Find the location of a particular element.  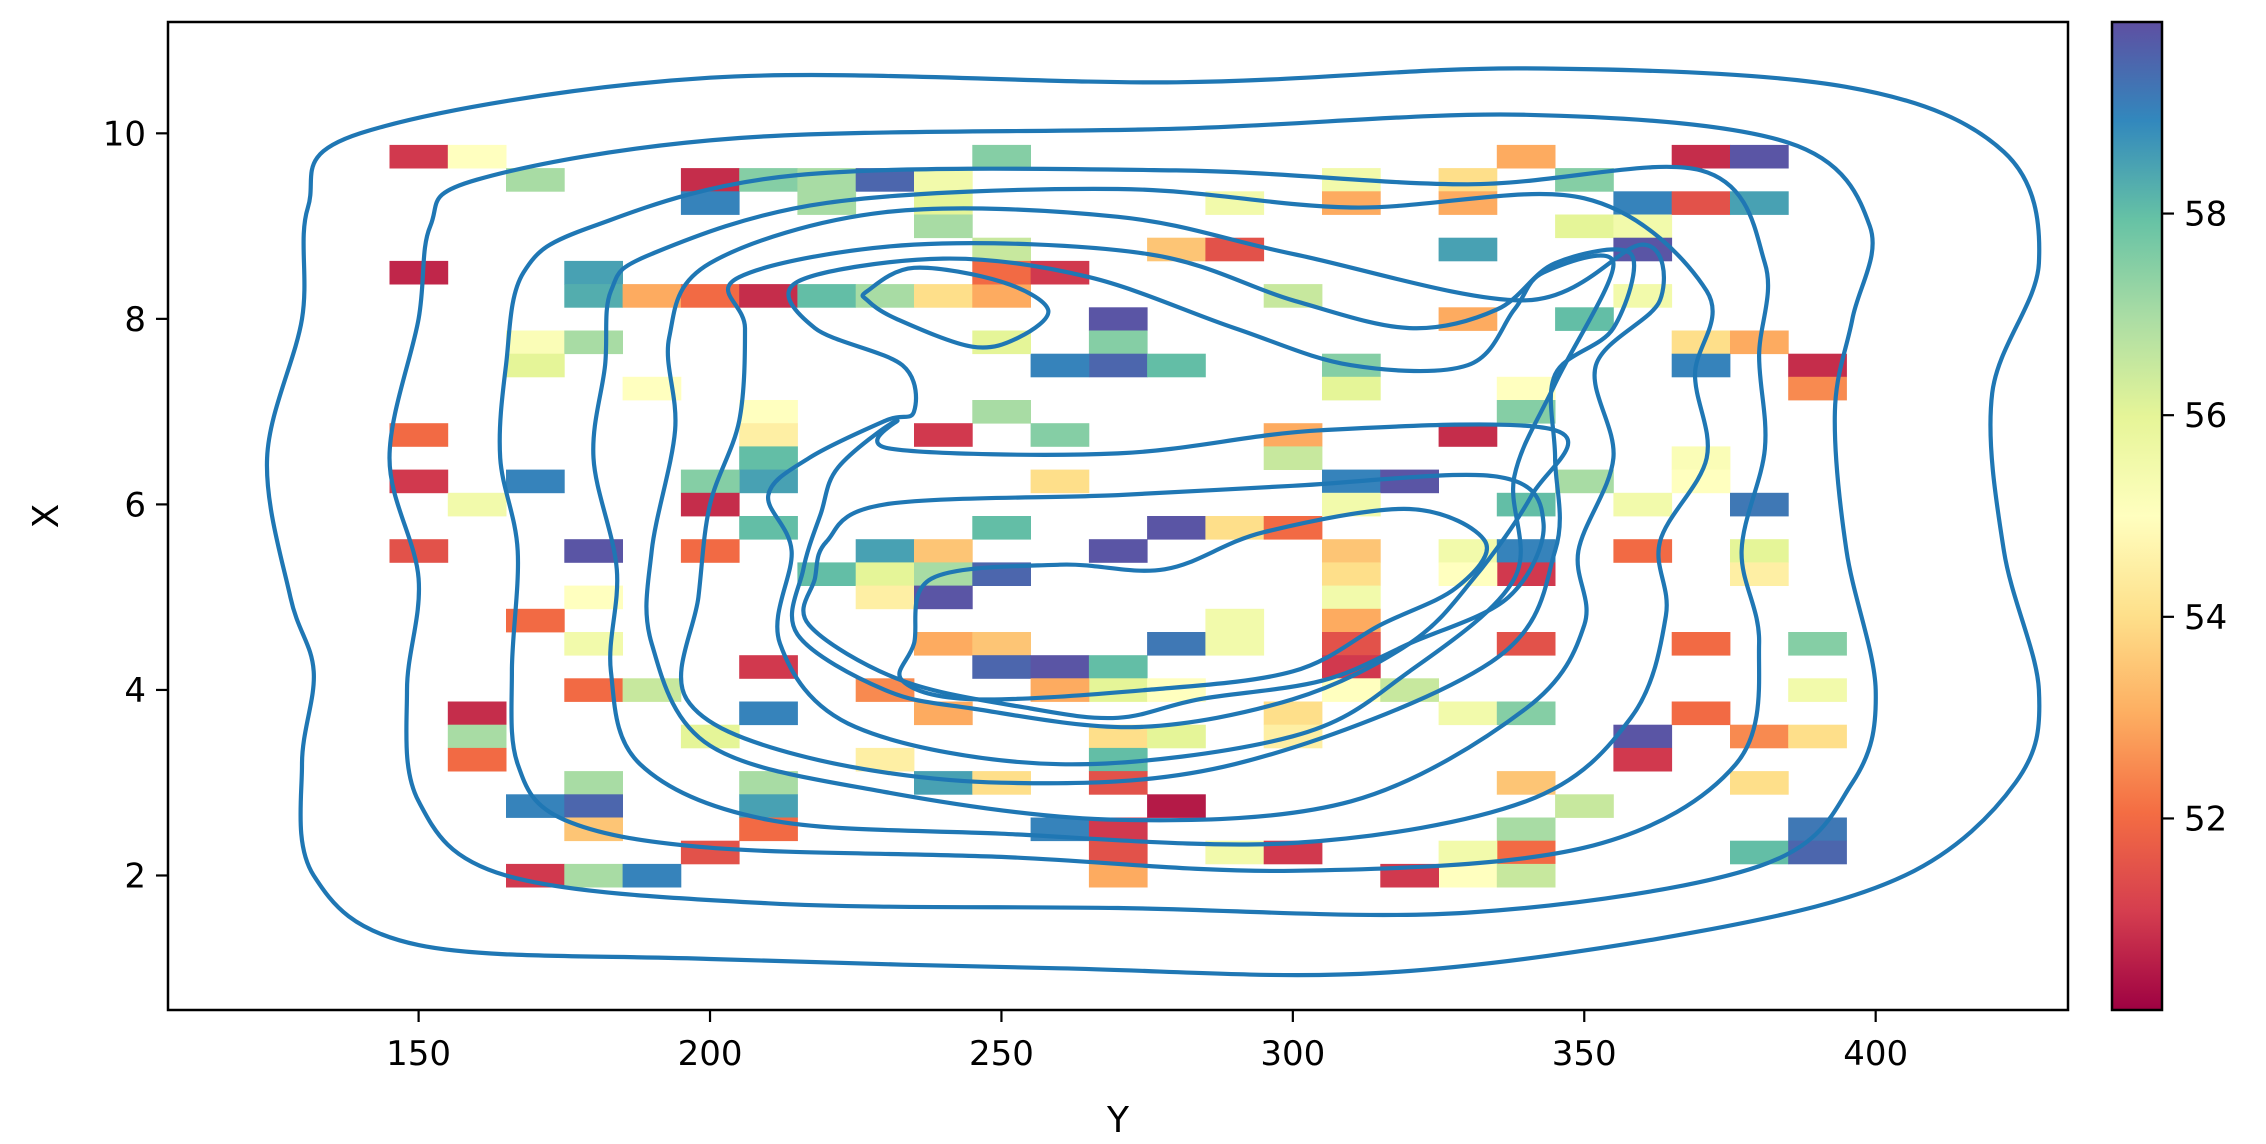

colorbar-tick-label: 54 is located at coordinates (2205, 618).